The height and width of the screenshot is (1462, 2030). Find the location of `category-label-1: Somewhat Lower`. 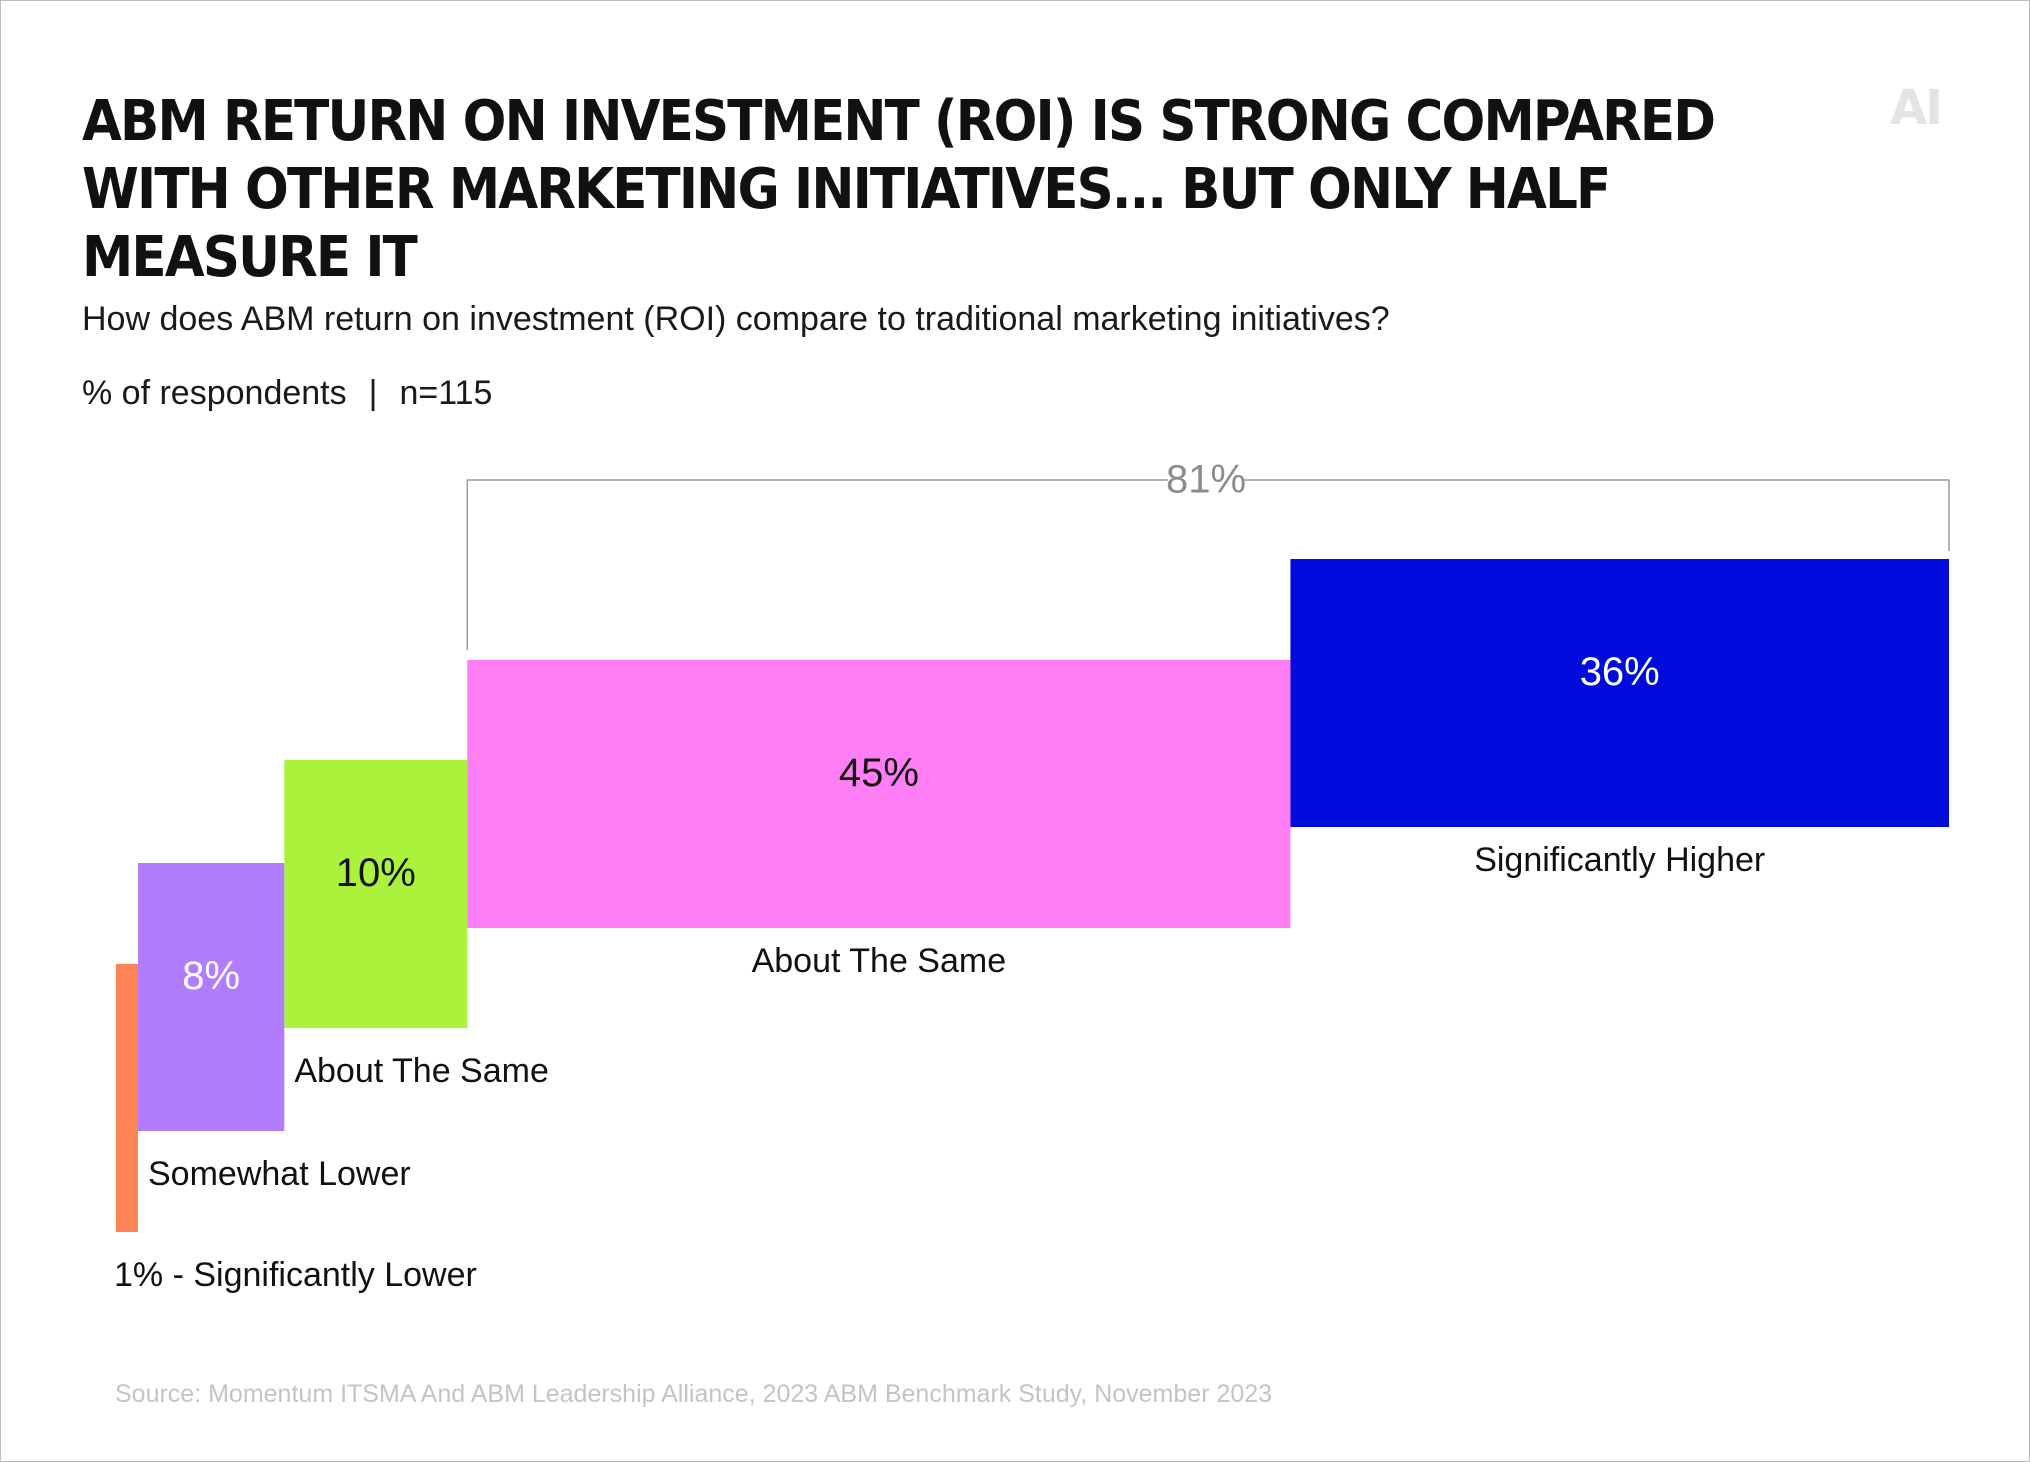

category-label-1: Somewhat Lower is located at coordinates (279, 1174).